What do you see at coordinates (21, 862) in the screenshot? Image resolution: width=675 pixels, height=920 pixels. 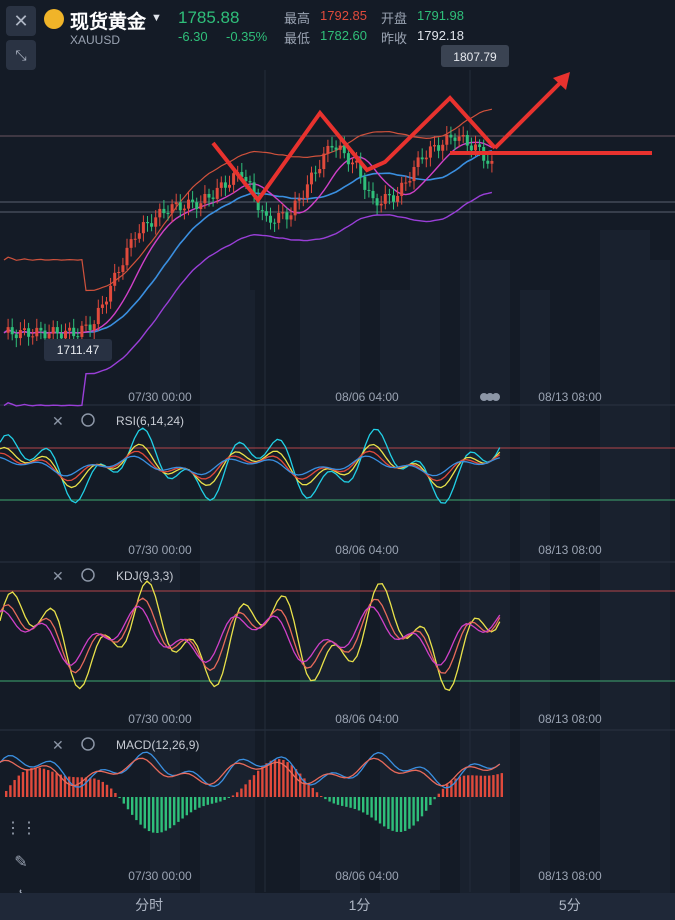 I see `draw-tool-button: ✎` at bounding box center [21, 862].